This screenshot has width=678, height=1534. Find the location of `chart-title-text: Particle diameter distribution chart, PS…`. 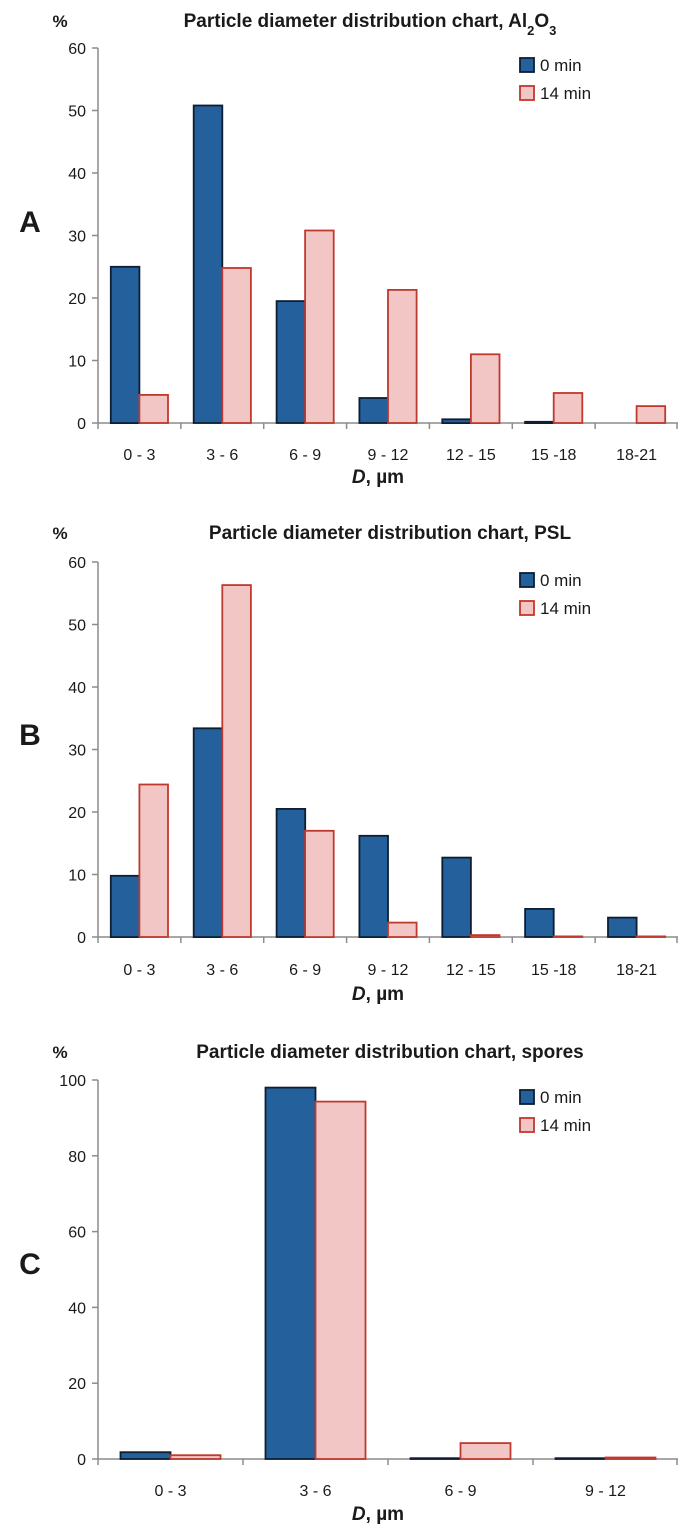

chart-title-text: Particle diameter distribution chart, PS… is located at coordinates (390, 533).